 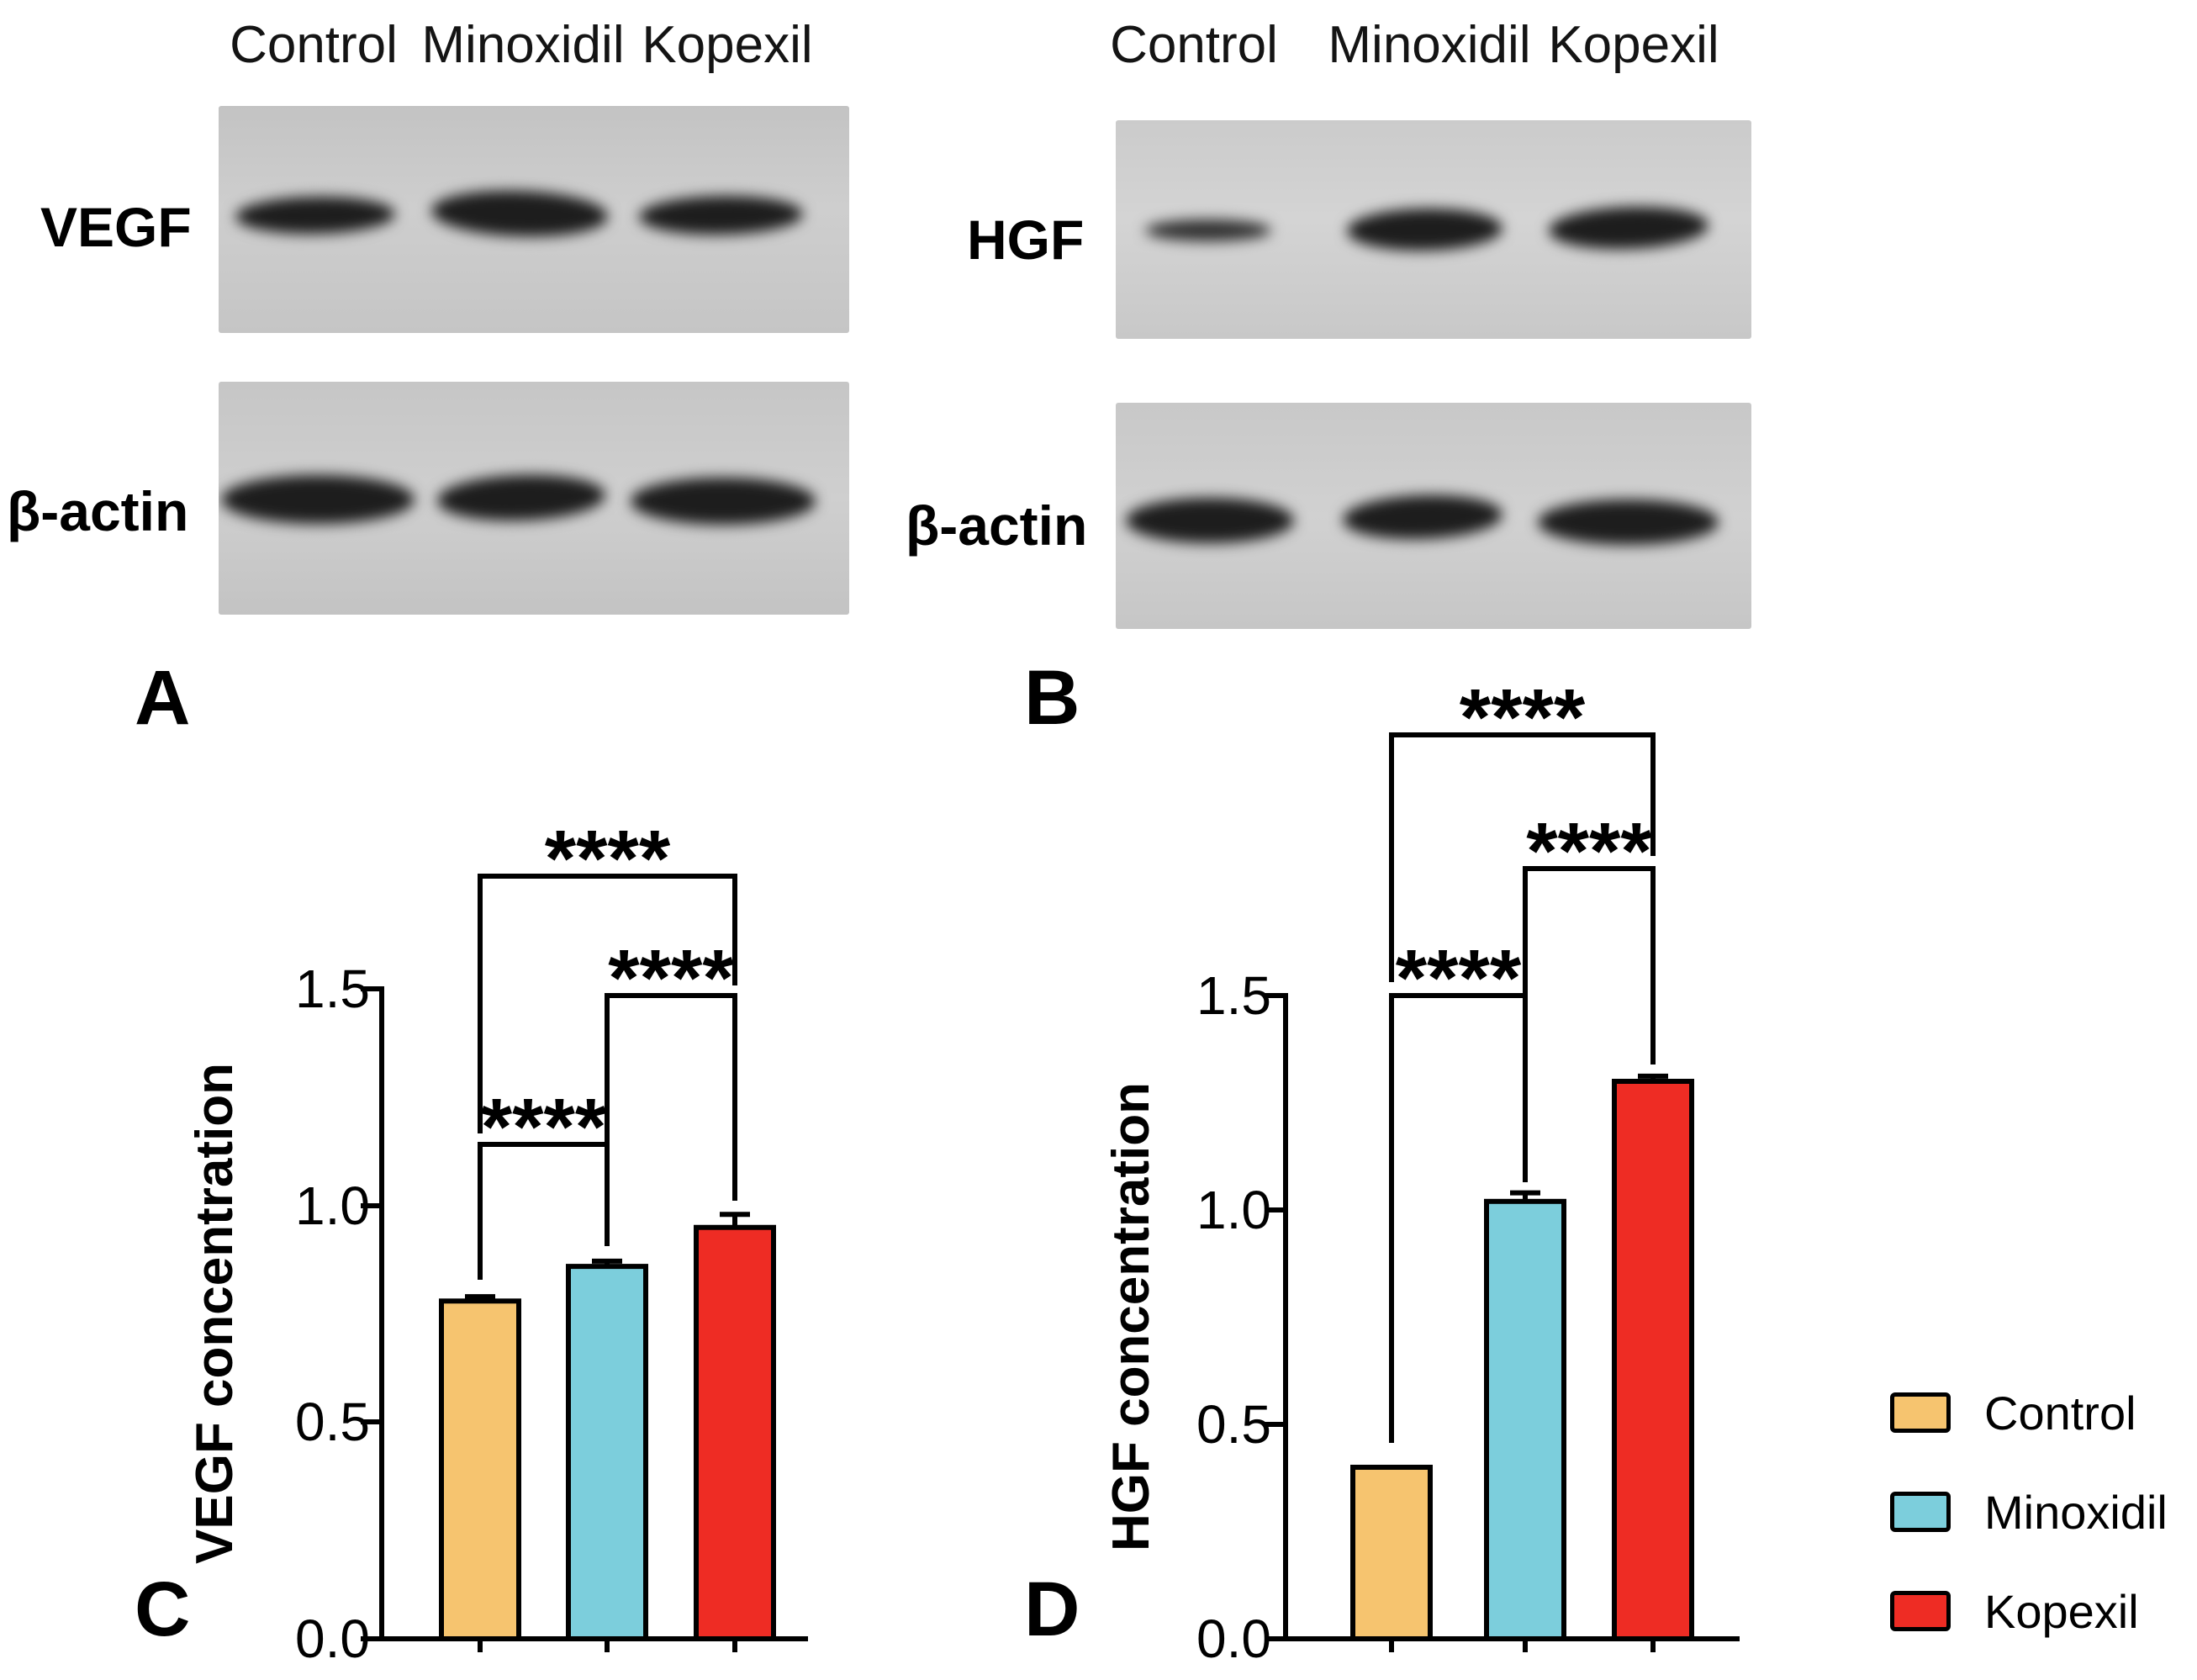 I want to click on blot-row-label-beta-actin-a: β-actin, so click(x=98, y=511).